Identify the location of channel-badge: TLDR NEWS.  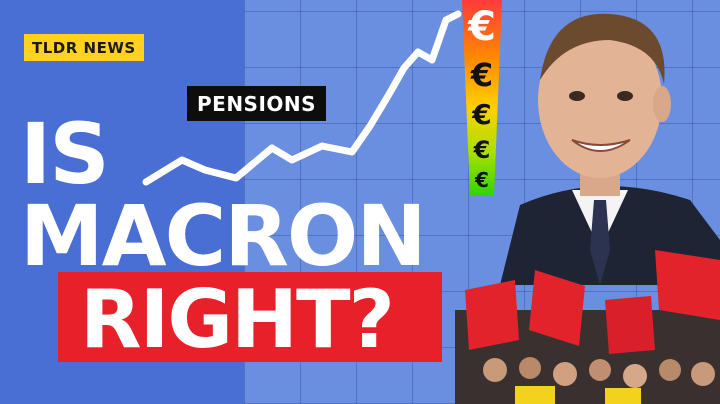
(84, 47).